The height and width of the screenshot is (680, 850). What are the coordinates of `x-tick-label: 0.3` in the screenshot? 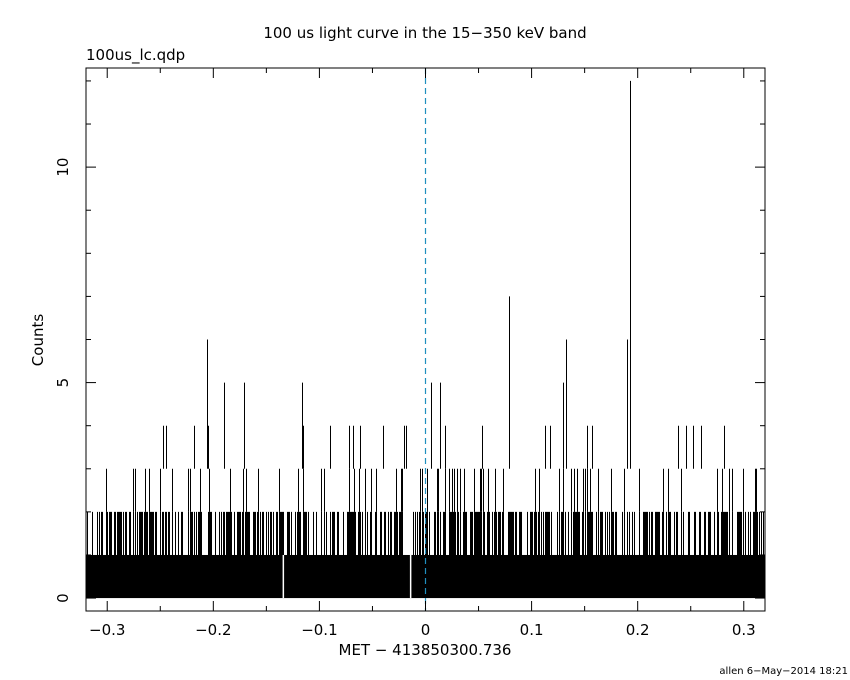 It's located at (744, 630).